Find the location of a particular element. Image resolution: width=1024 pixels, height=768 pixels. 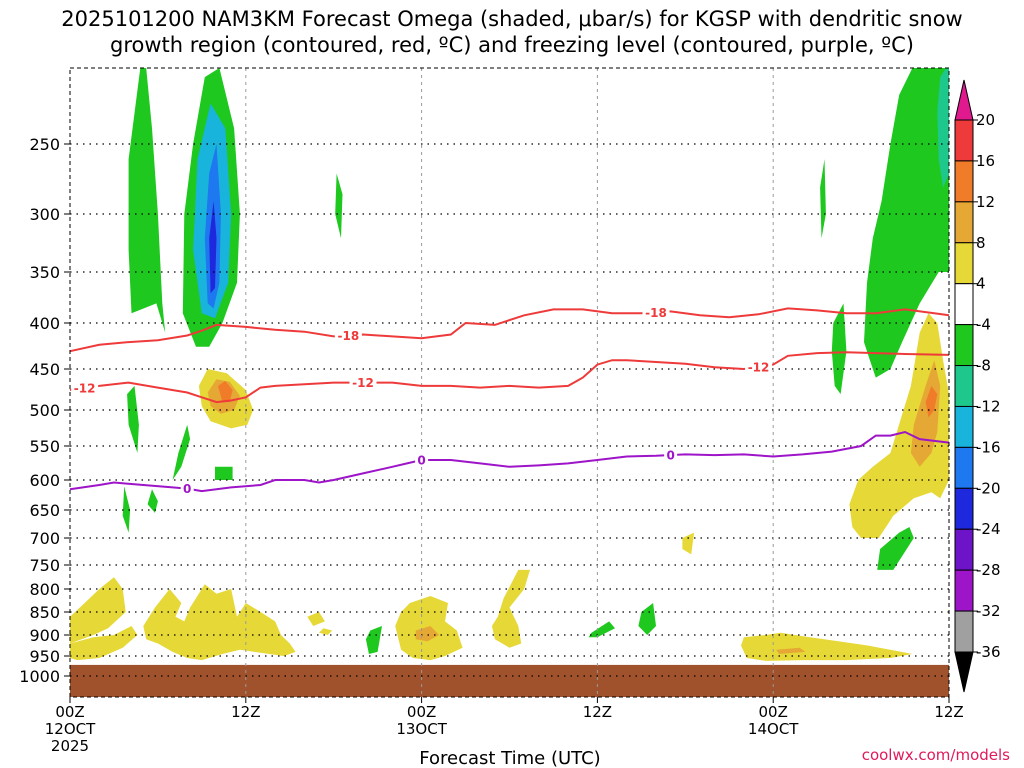

y-tick-label-400: 400 is located at coordinates (44, 323).